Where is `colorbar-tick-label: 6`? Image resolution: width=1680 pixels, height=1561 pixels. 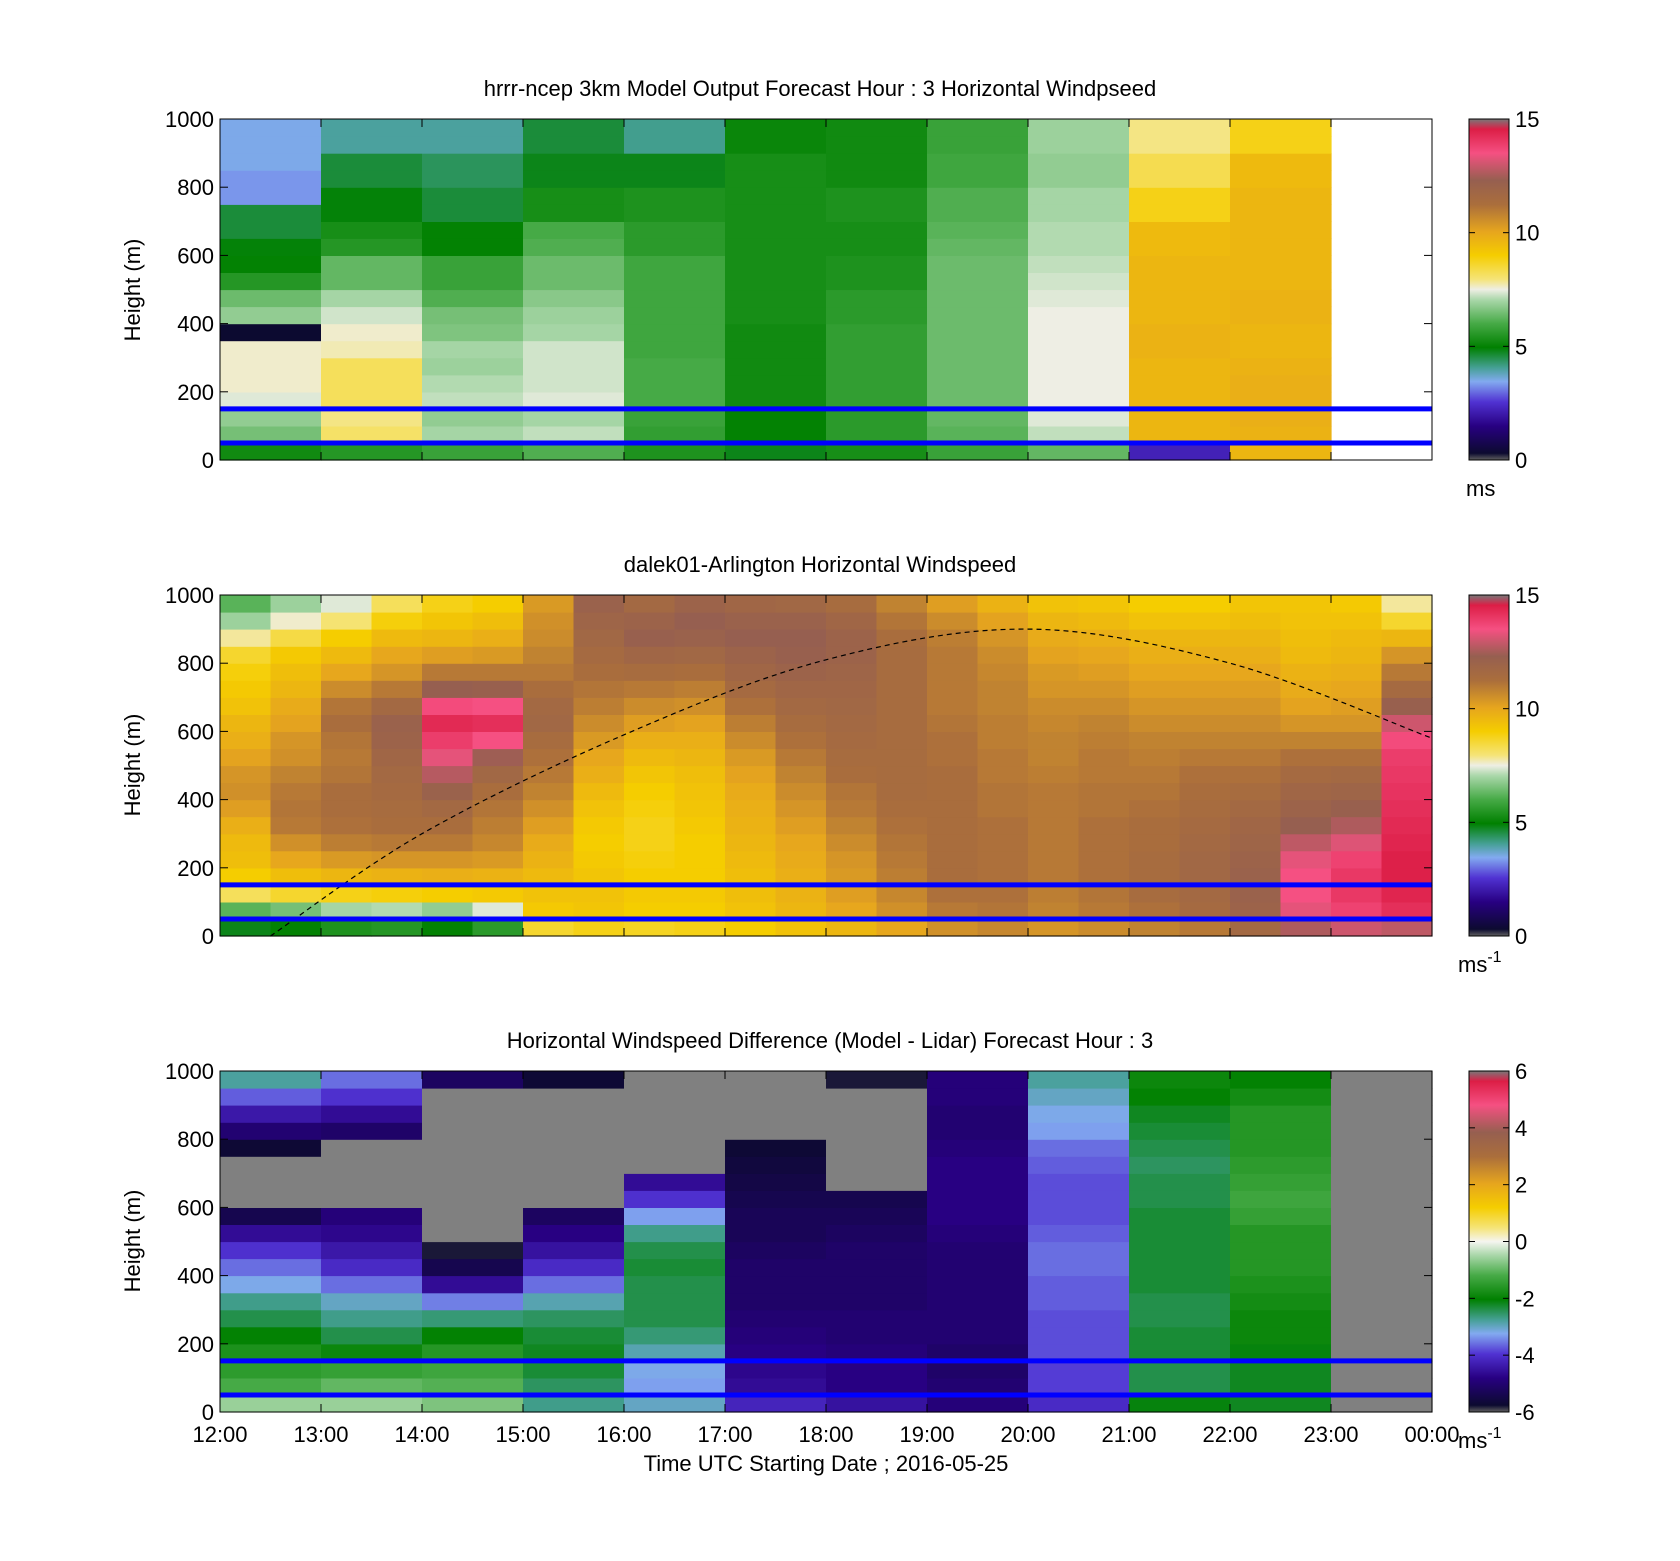 colorbar-tick-label: 6 is located at coordinates (1521, 1071).